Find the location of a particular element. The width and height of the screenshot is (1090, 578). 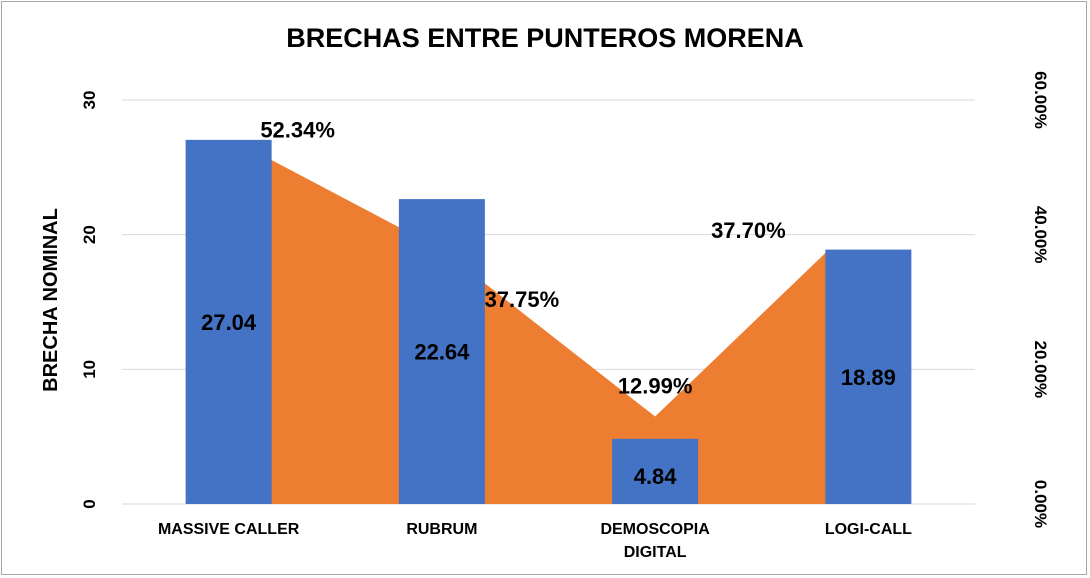

bar-data-label: 18.89 is located at coordinates (868, 377).